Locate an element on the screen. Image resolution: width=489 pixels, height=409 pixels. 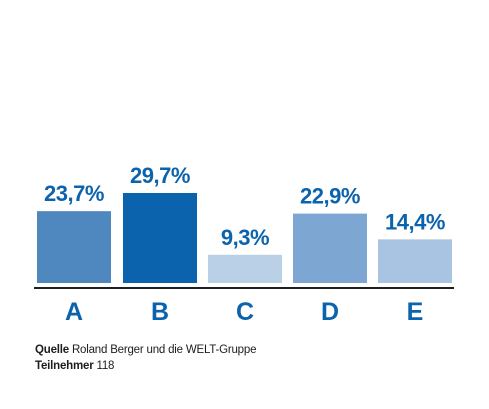
participants-key: Teilnehmer is located at coordinates (64, 366).